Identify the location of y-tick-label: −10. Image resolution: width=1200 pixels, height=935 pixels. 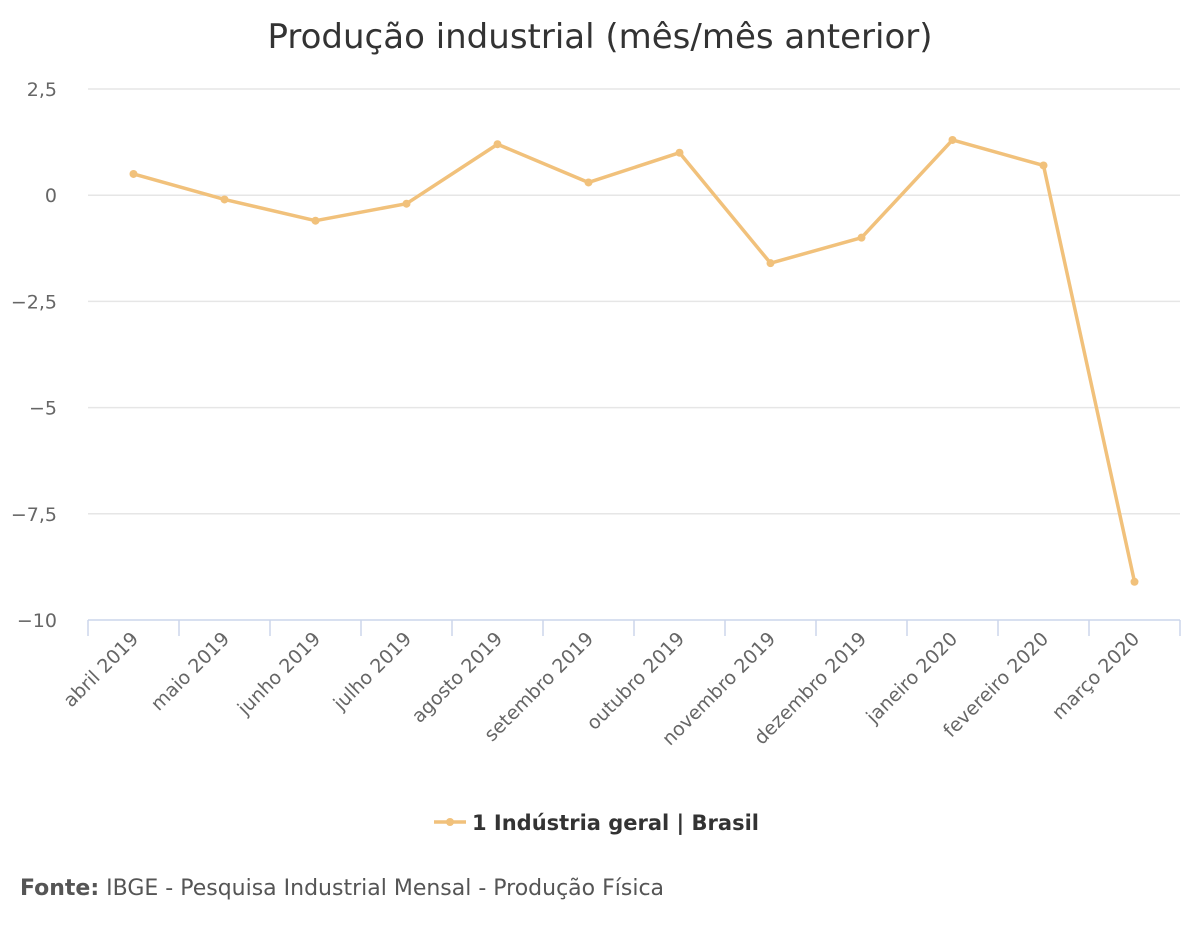
(37, 621).